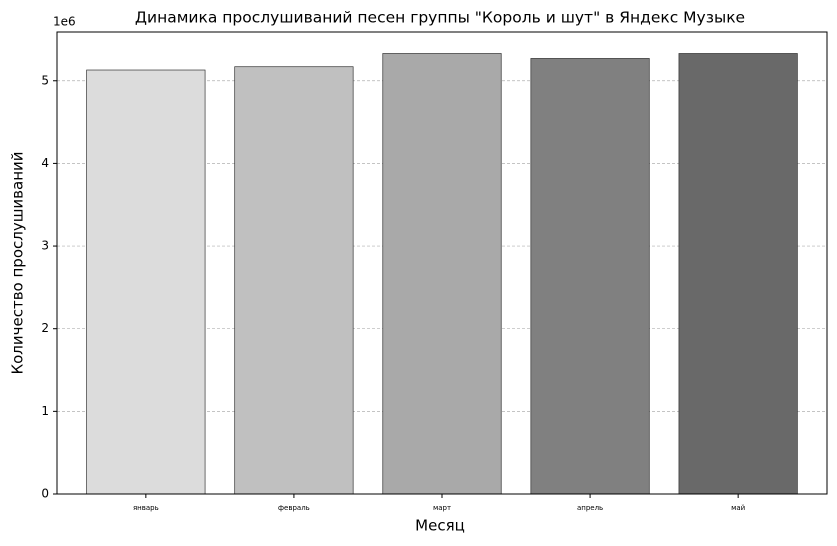 The height and width of the screenshot is (546, 837). Describe the element at coordinates (45, 411) in the screenshot. I see `y-tick-label: 1` at that location.